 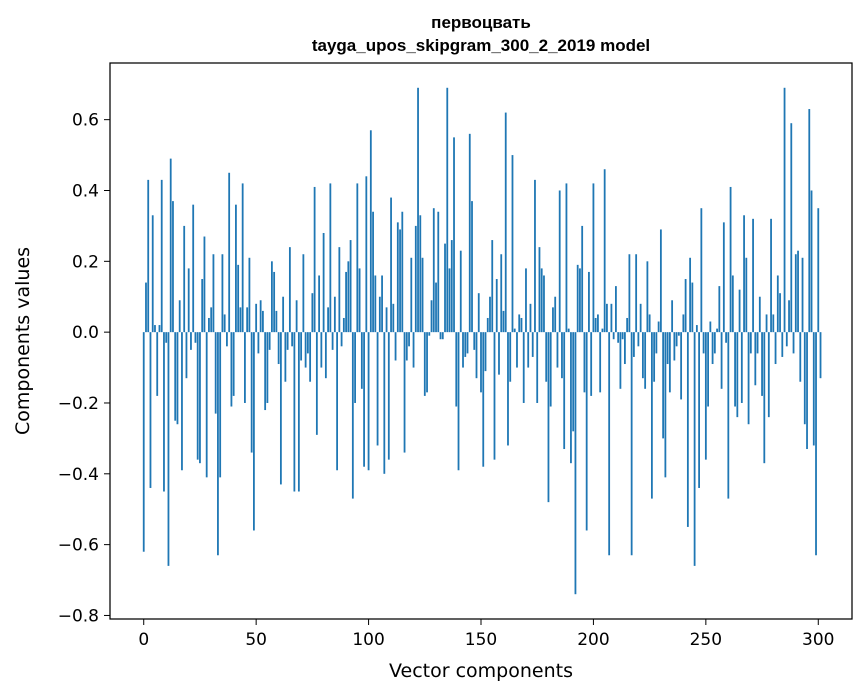 What do you see at coordinates (818, 640) in the screenshot?
I see `x-tick-label: 300` at bounding box center [818, 640].